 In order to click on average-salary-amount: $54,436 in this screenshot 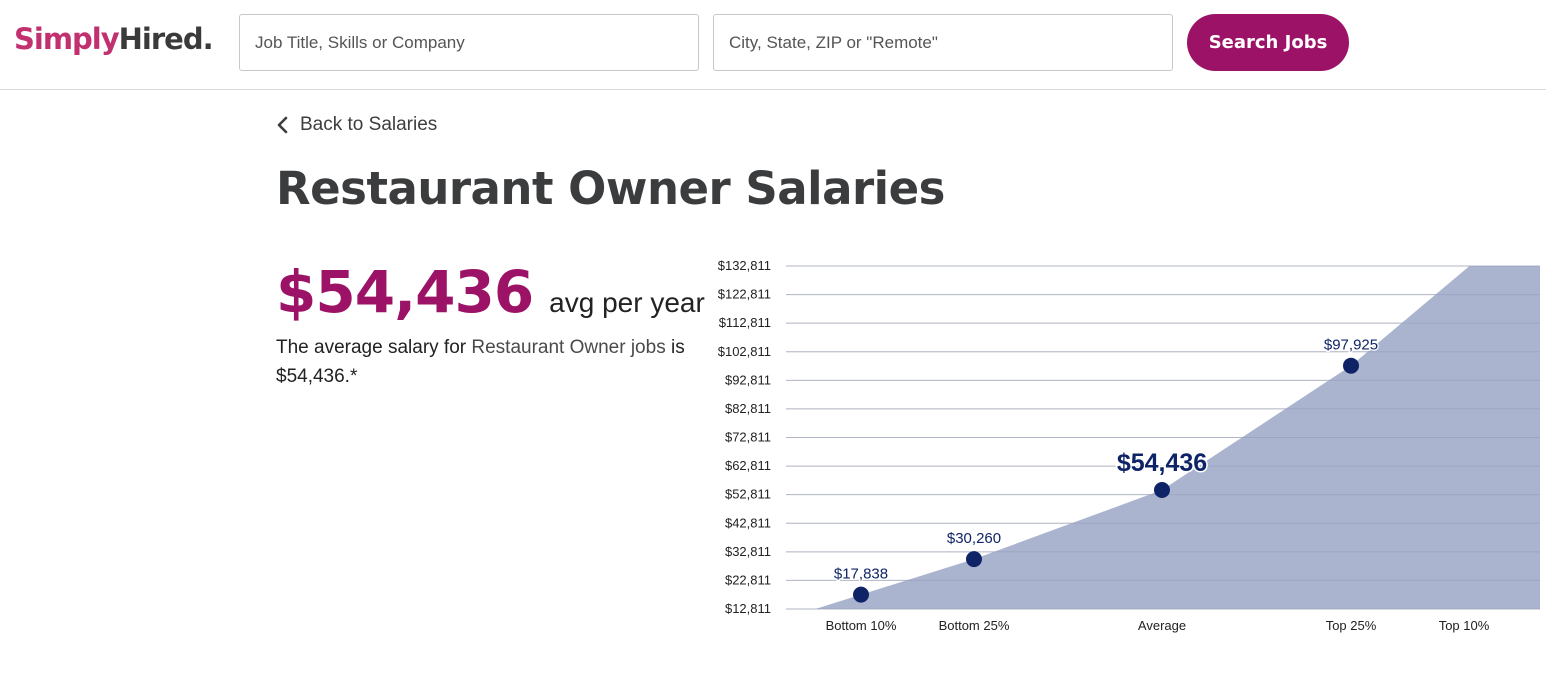, I will do `click(405, 292)`.